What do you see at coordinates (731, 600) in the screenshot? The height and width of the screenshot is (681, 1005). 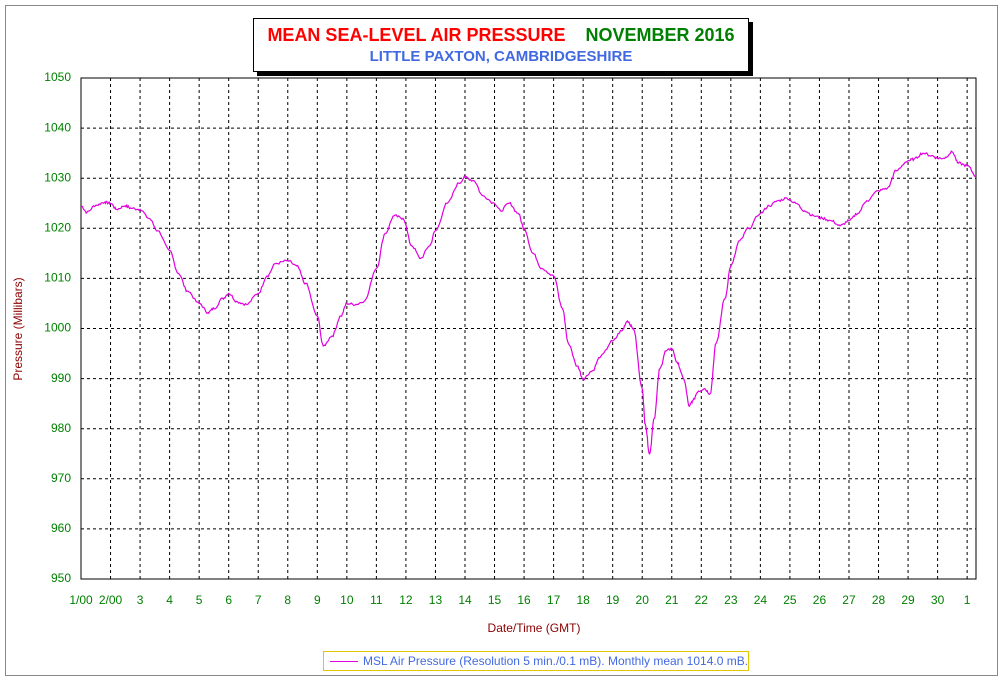 I see `x-tick-label: 23` at bounding box center [731, 600].